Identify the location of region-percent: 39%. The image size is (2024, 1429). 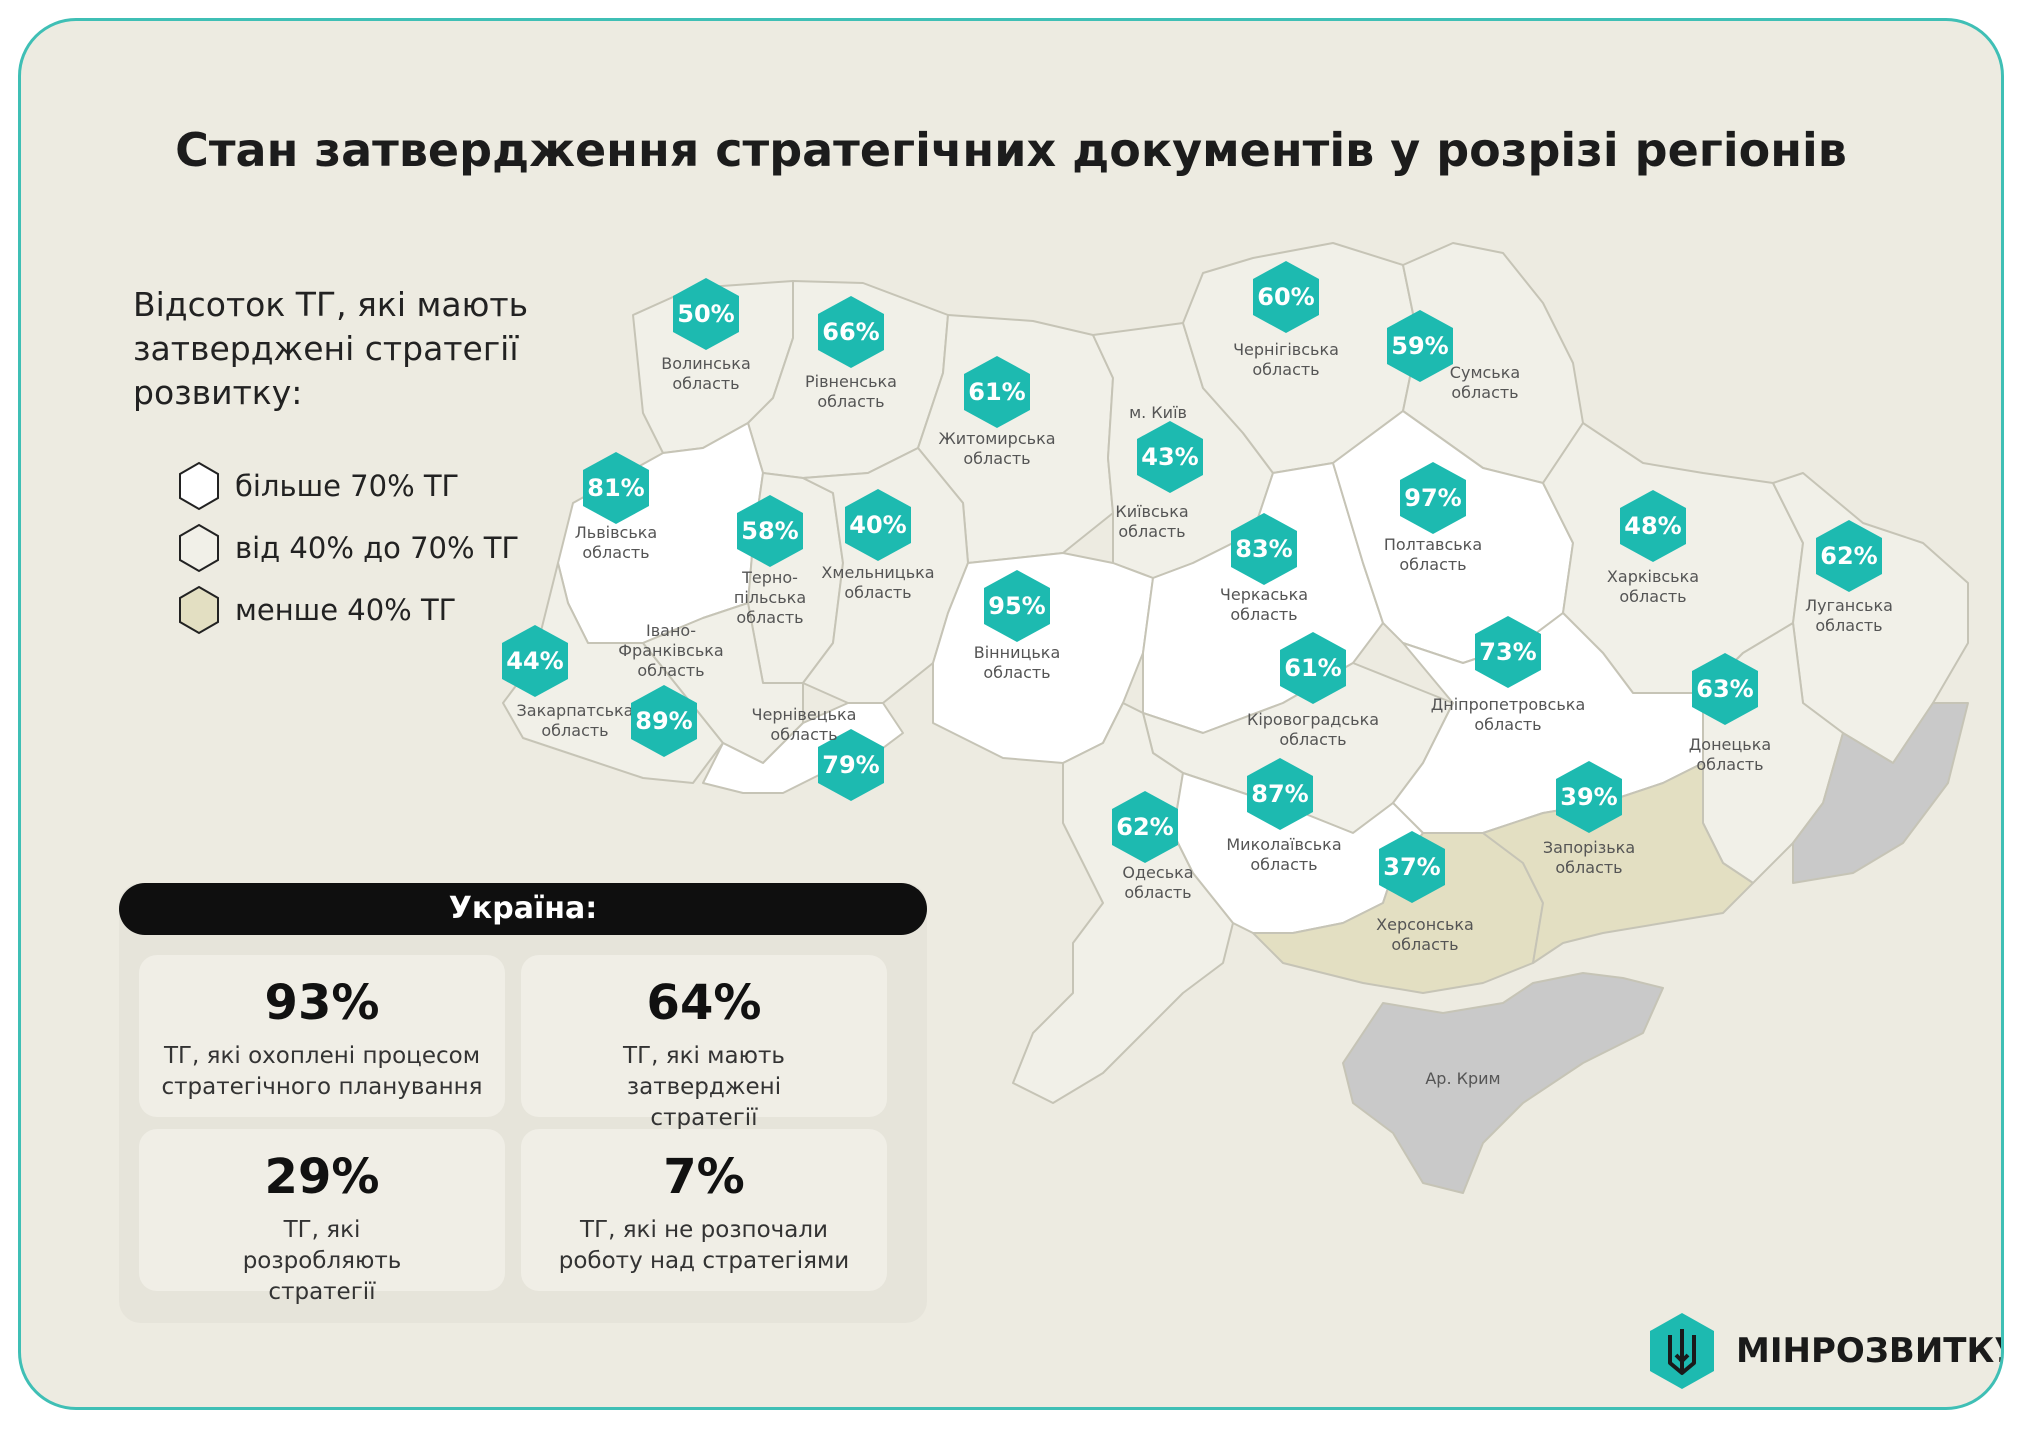
(1589, 797).